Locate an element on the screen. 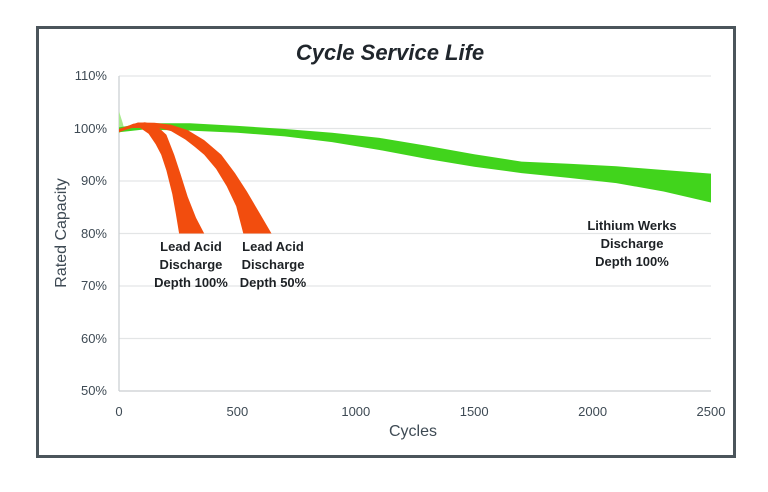  x-tick-2000: 2000 is located at coordinates (593, 411).